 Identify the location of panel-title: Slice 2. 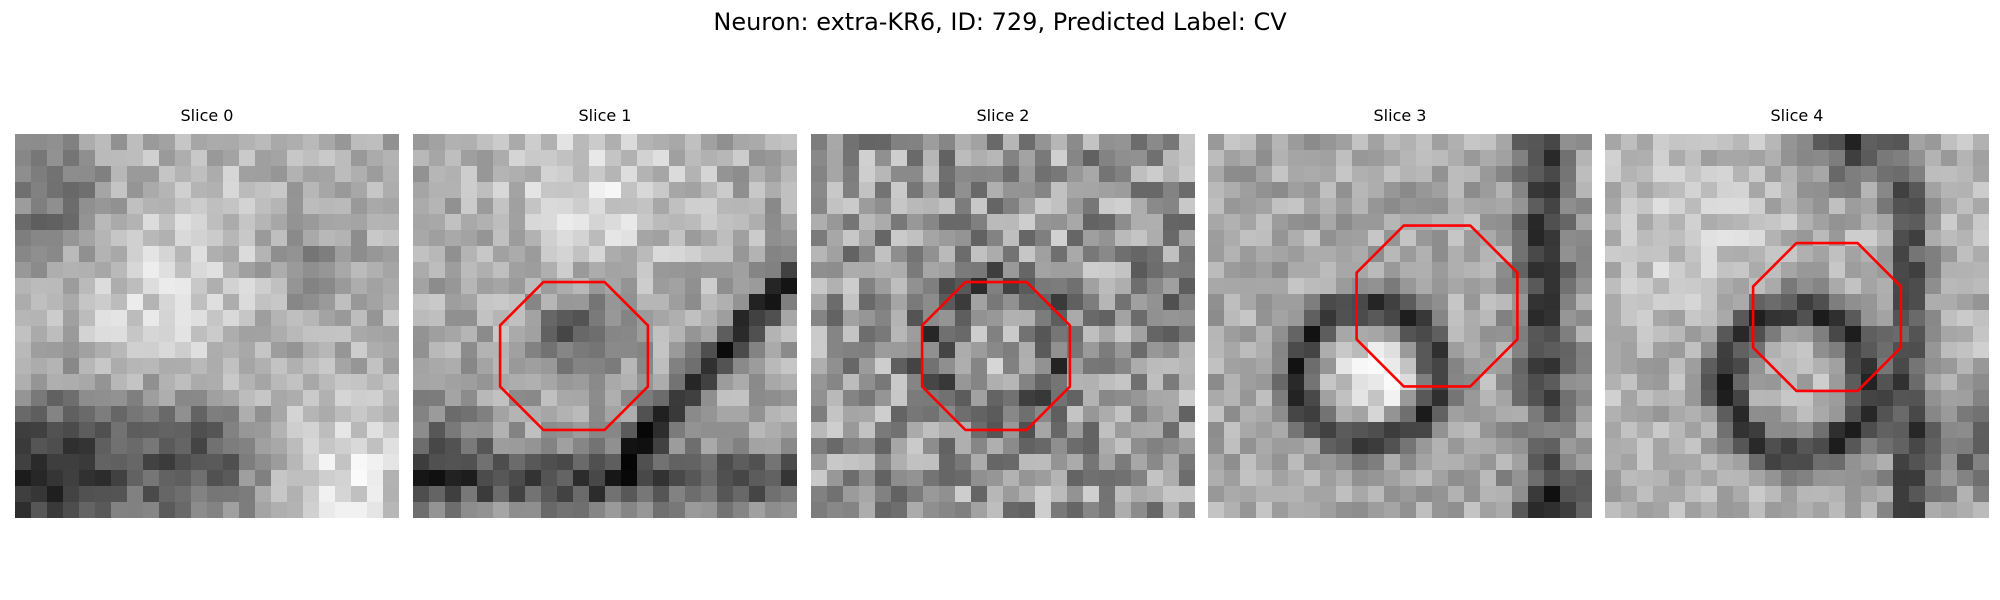
(1003, 115).